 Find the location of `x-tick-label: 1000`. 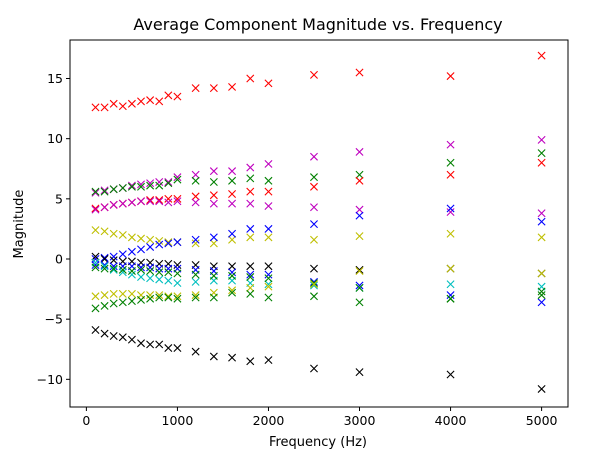

x-tick-label: 1000 is located at coordinates (178, 420).